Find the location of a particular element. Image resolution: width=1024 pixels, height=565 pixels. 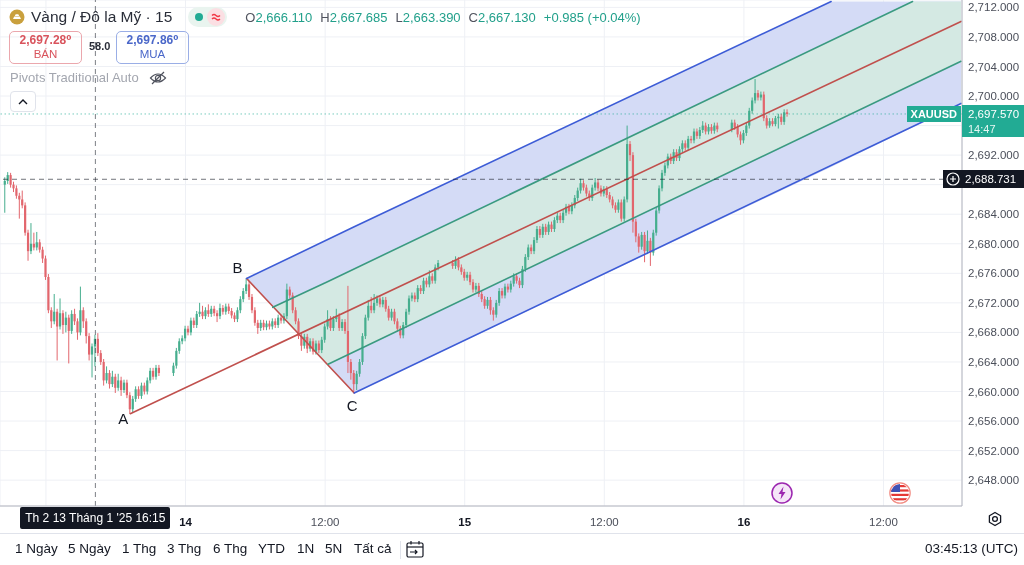

y-tick-label: 2,712.000 is located at coordinates (994, 7).